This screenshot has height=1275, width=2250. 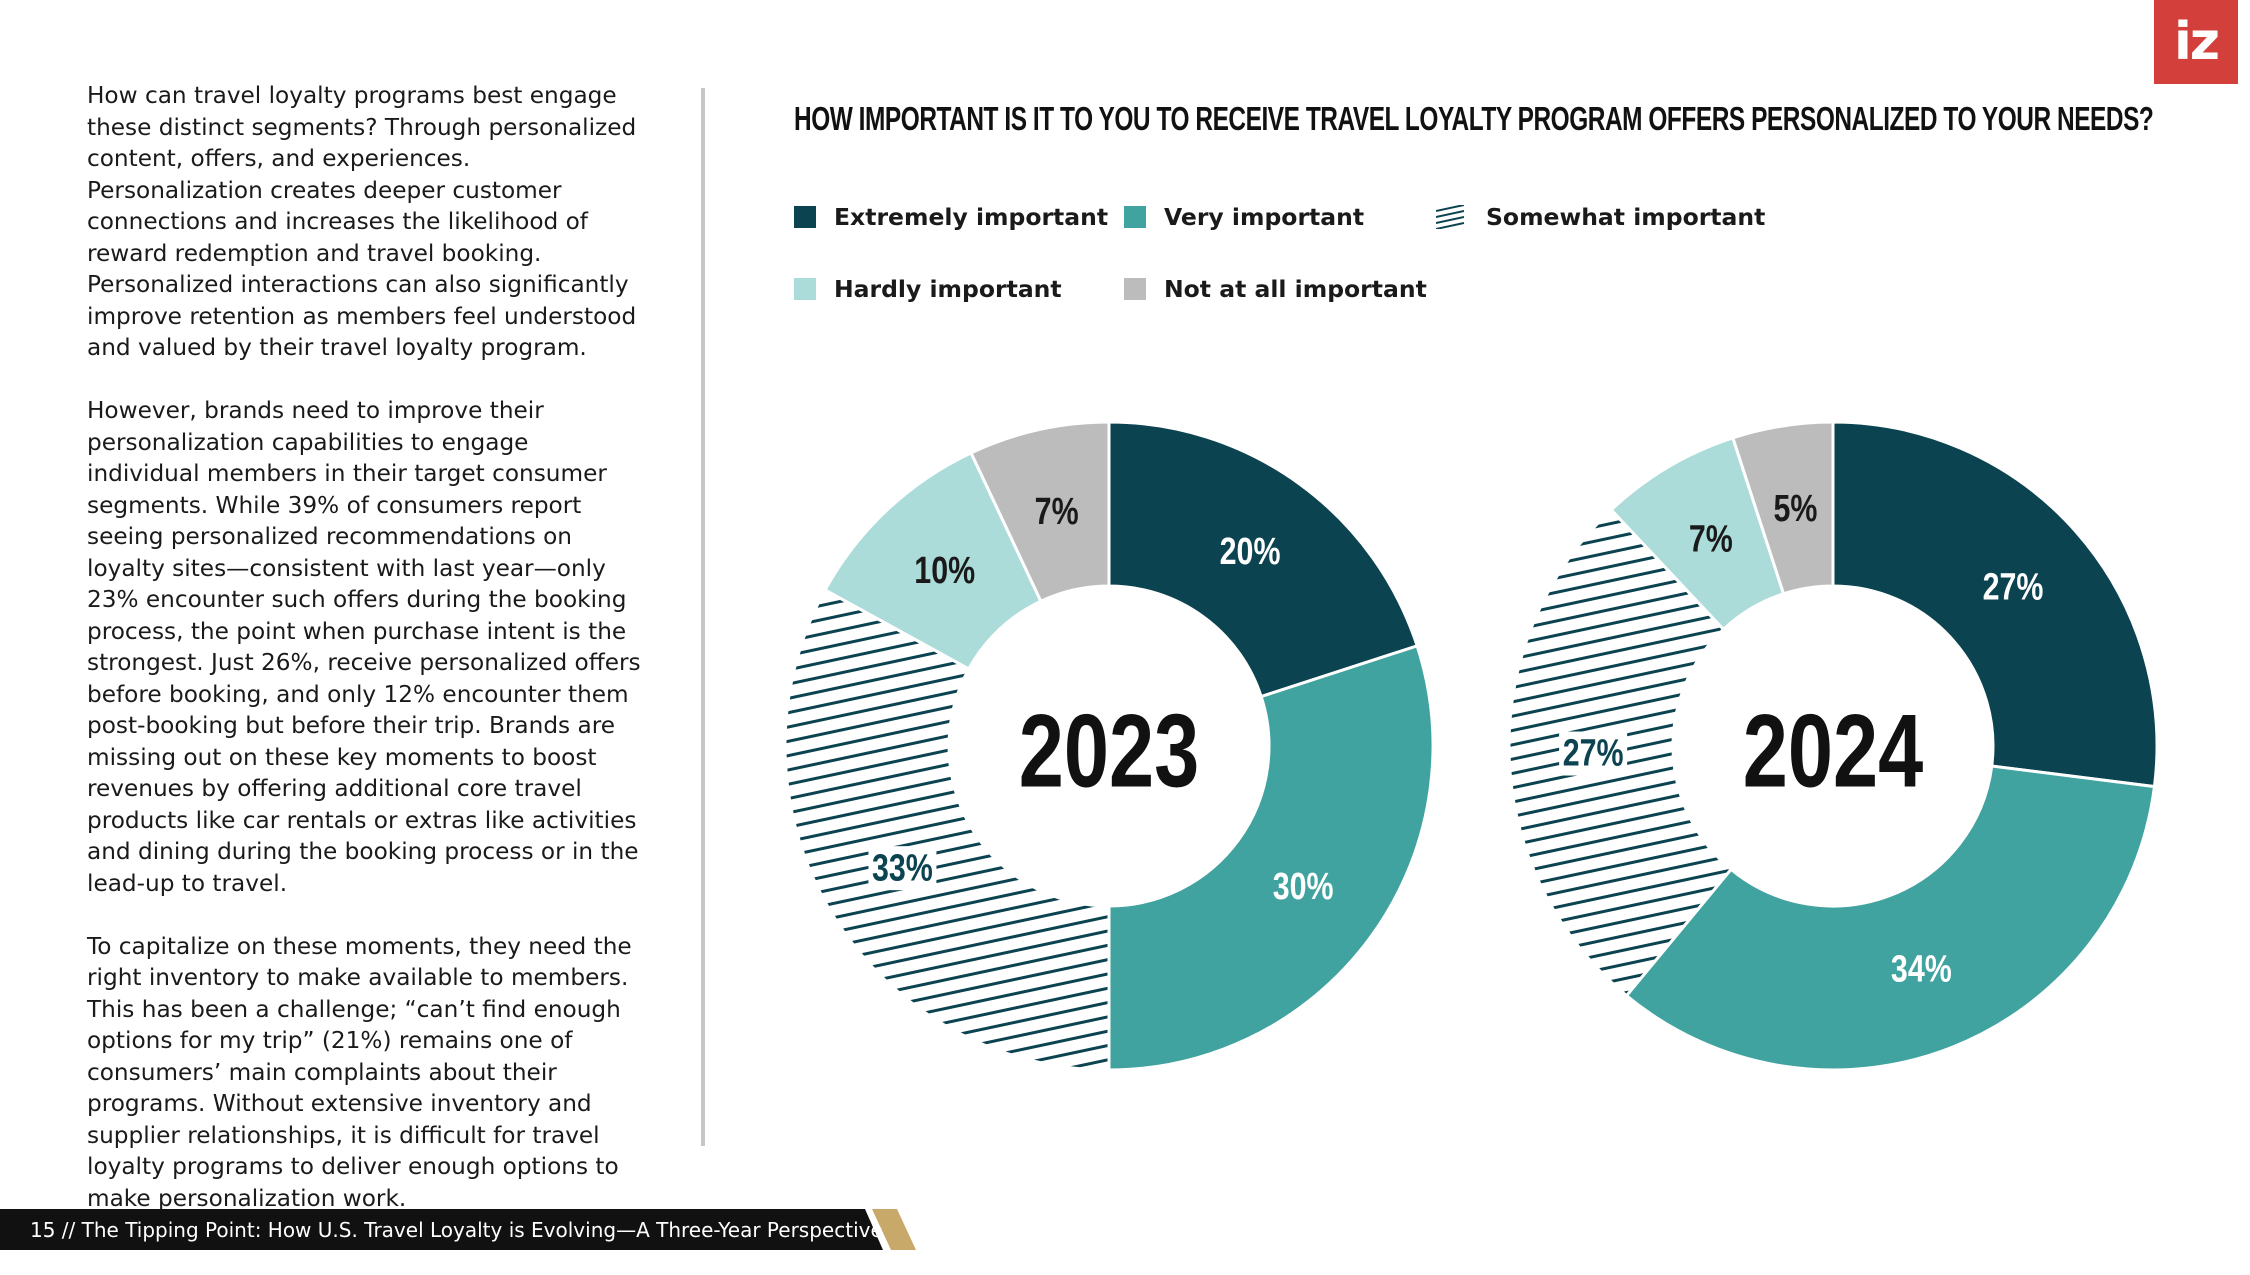 I want to click on legend-very-important: Very important, so click(x=1244, y=217).